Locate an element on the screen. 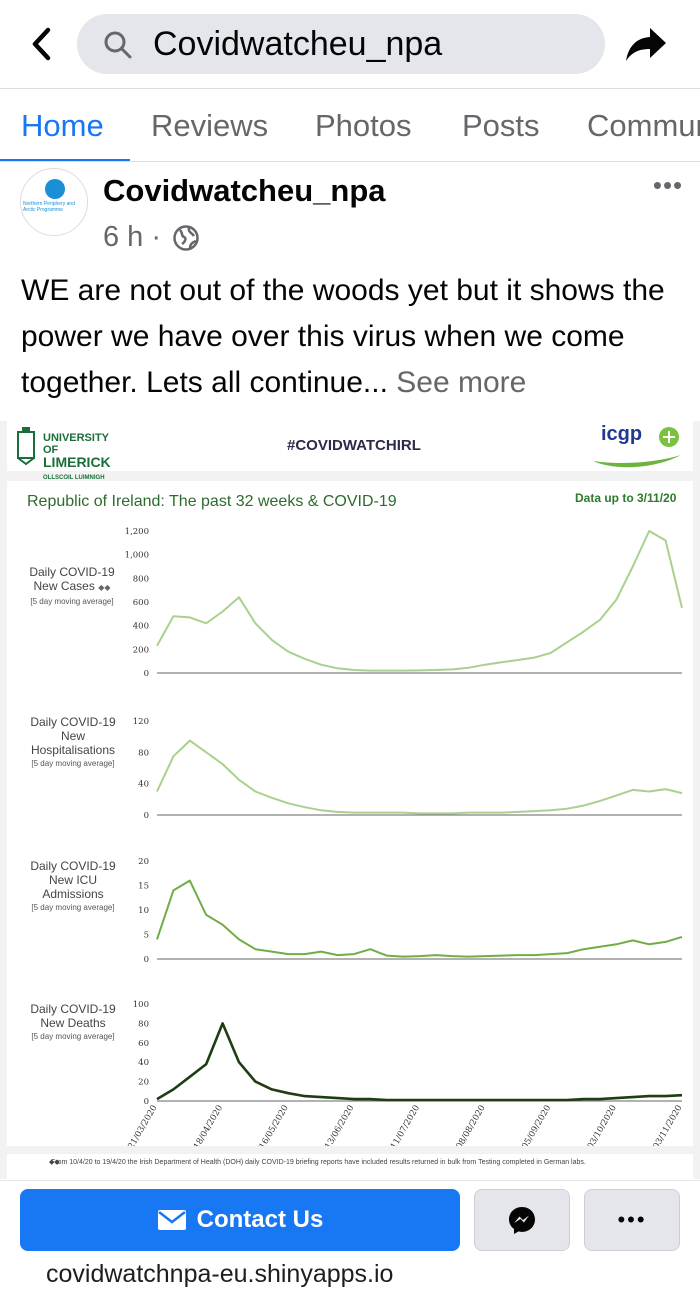  university-logo: UNIVERSITY OF LIMERICK OLLSCOIL LUIMNIGH is located at coordinates (68, 452).